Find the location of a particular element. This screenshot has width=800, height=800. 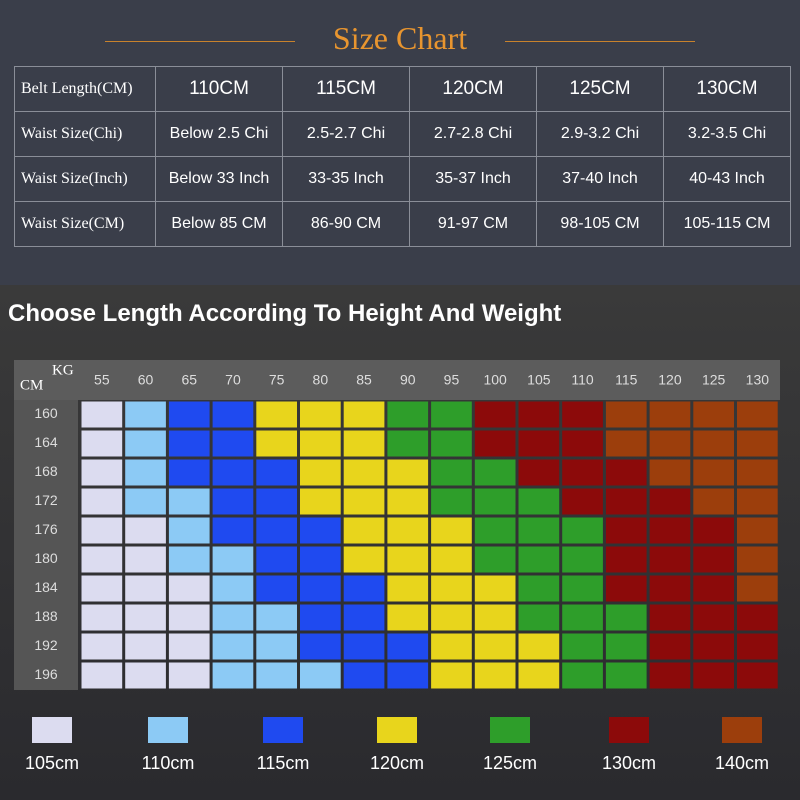

height-label: 188 is located at coordinates (46, 616).